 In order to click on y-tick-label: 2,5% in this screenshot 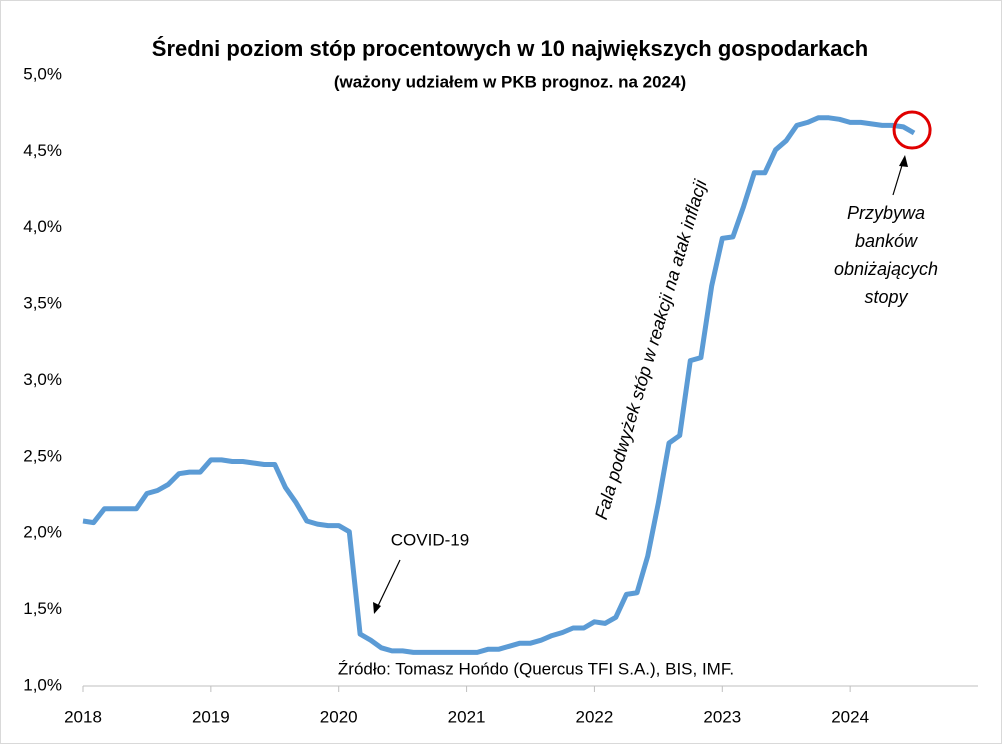, I will do `click(42, 455)`.